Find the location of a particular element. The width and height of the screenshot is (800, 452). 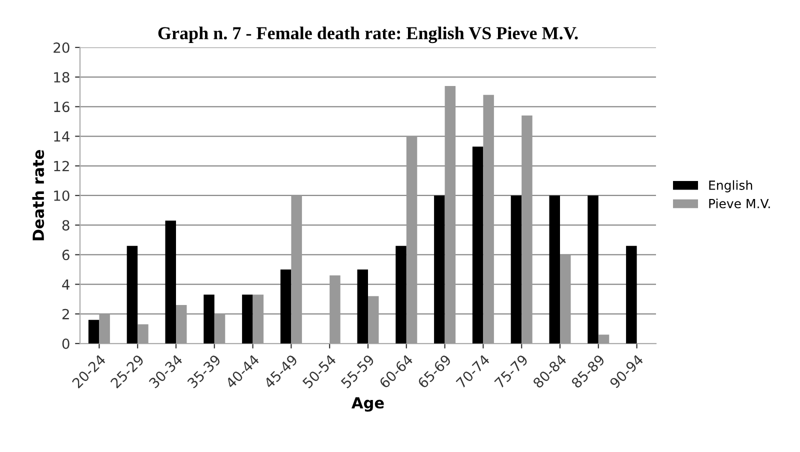

y-tick-label: 14 is located at coordinates (62, 136).